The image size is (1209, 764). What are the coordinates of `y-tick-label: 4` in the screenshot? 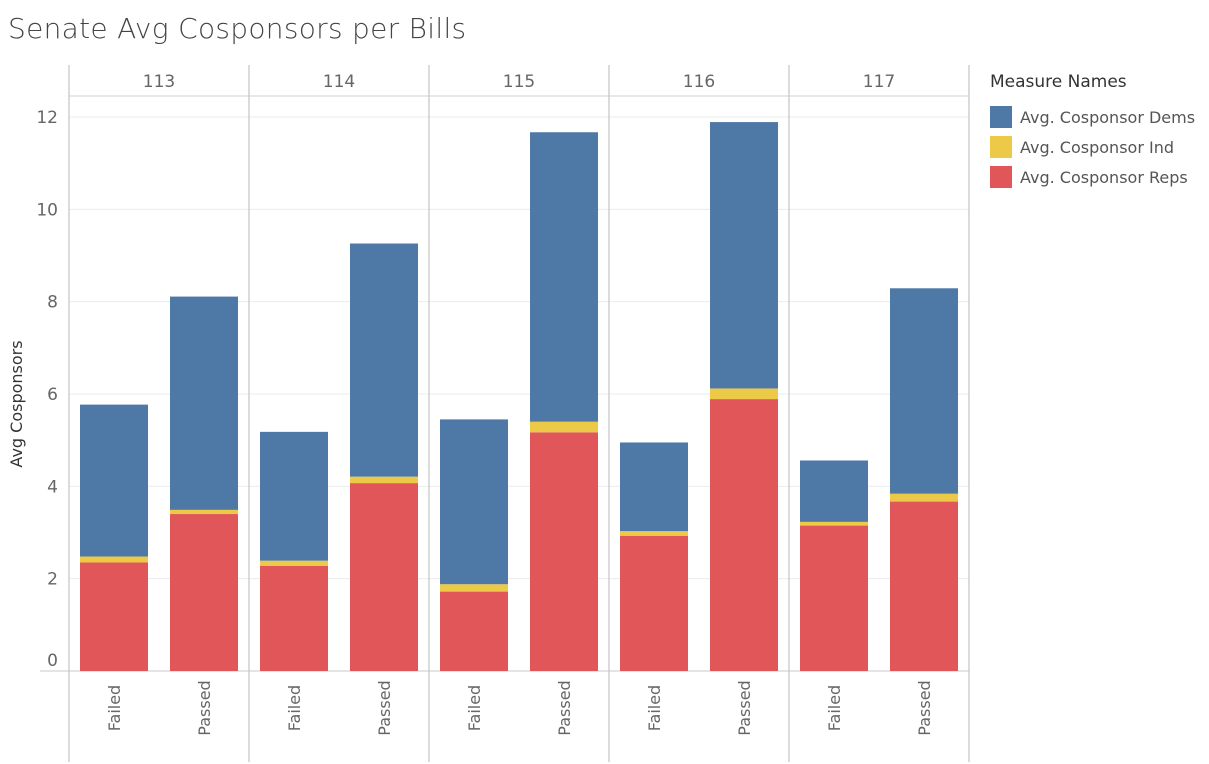 It's located at (52, 487).